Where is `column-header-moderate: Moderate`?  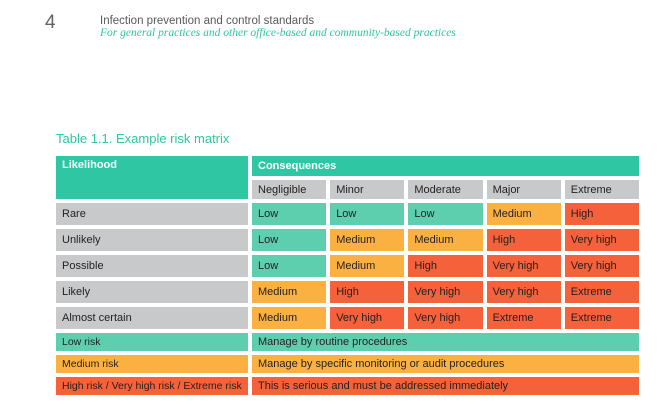 column-header-moderate: Moderate is located at coordinates (445, 189).